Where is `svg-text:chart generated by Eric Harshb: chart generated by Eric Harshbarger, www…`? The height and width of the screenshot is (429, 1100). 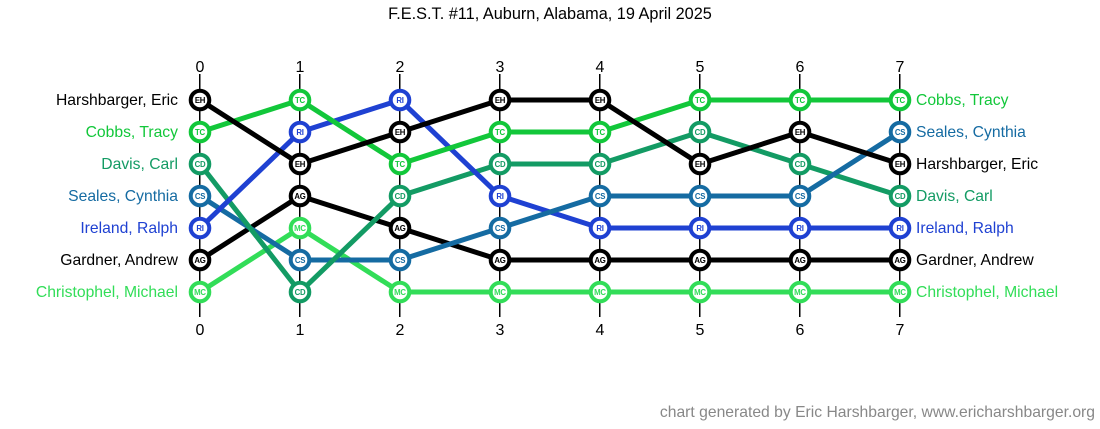
svg-text:chart generated by Eric Harshb: chart generated by Eric Harshbarger, www… is located at coordinates (877, 412).